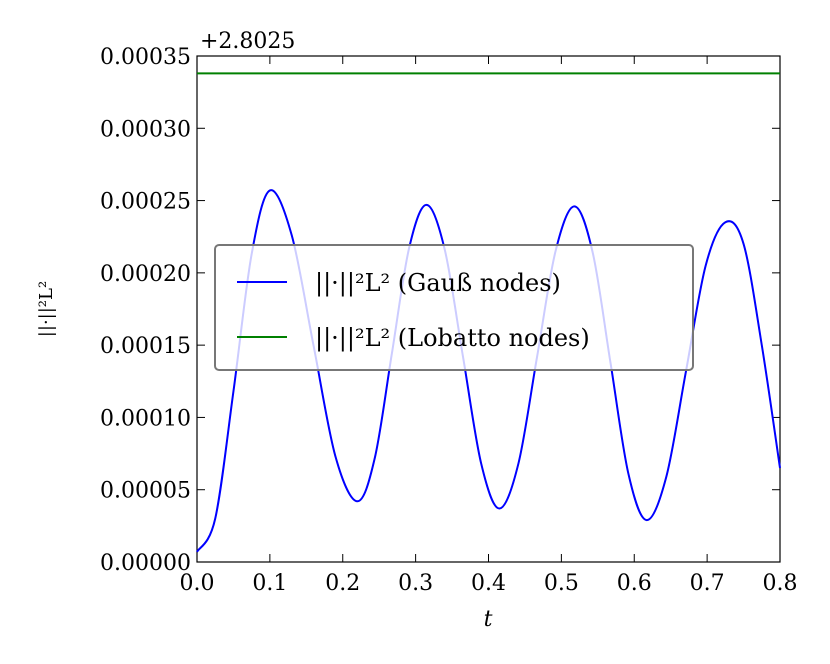  I want to click on x-tick-label: 0.7, so click(707, 583).